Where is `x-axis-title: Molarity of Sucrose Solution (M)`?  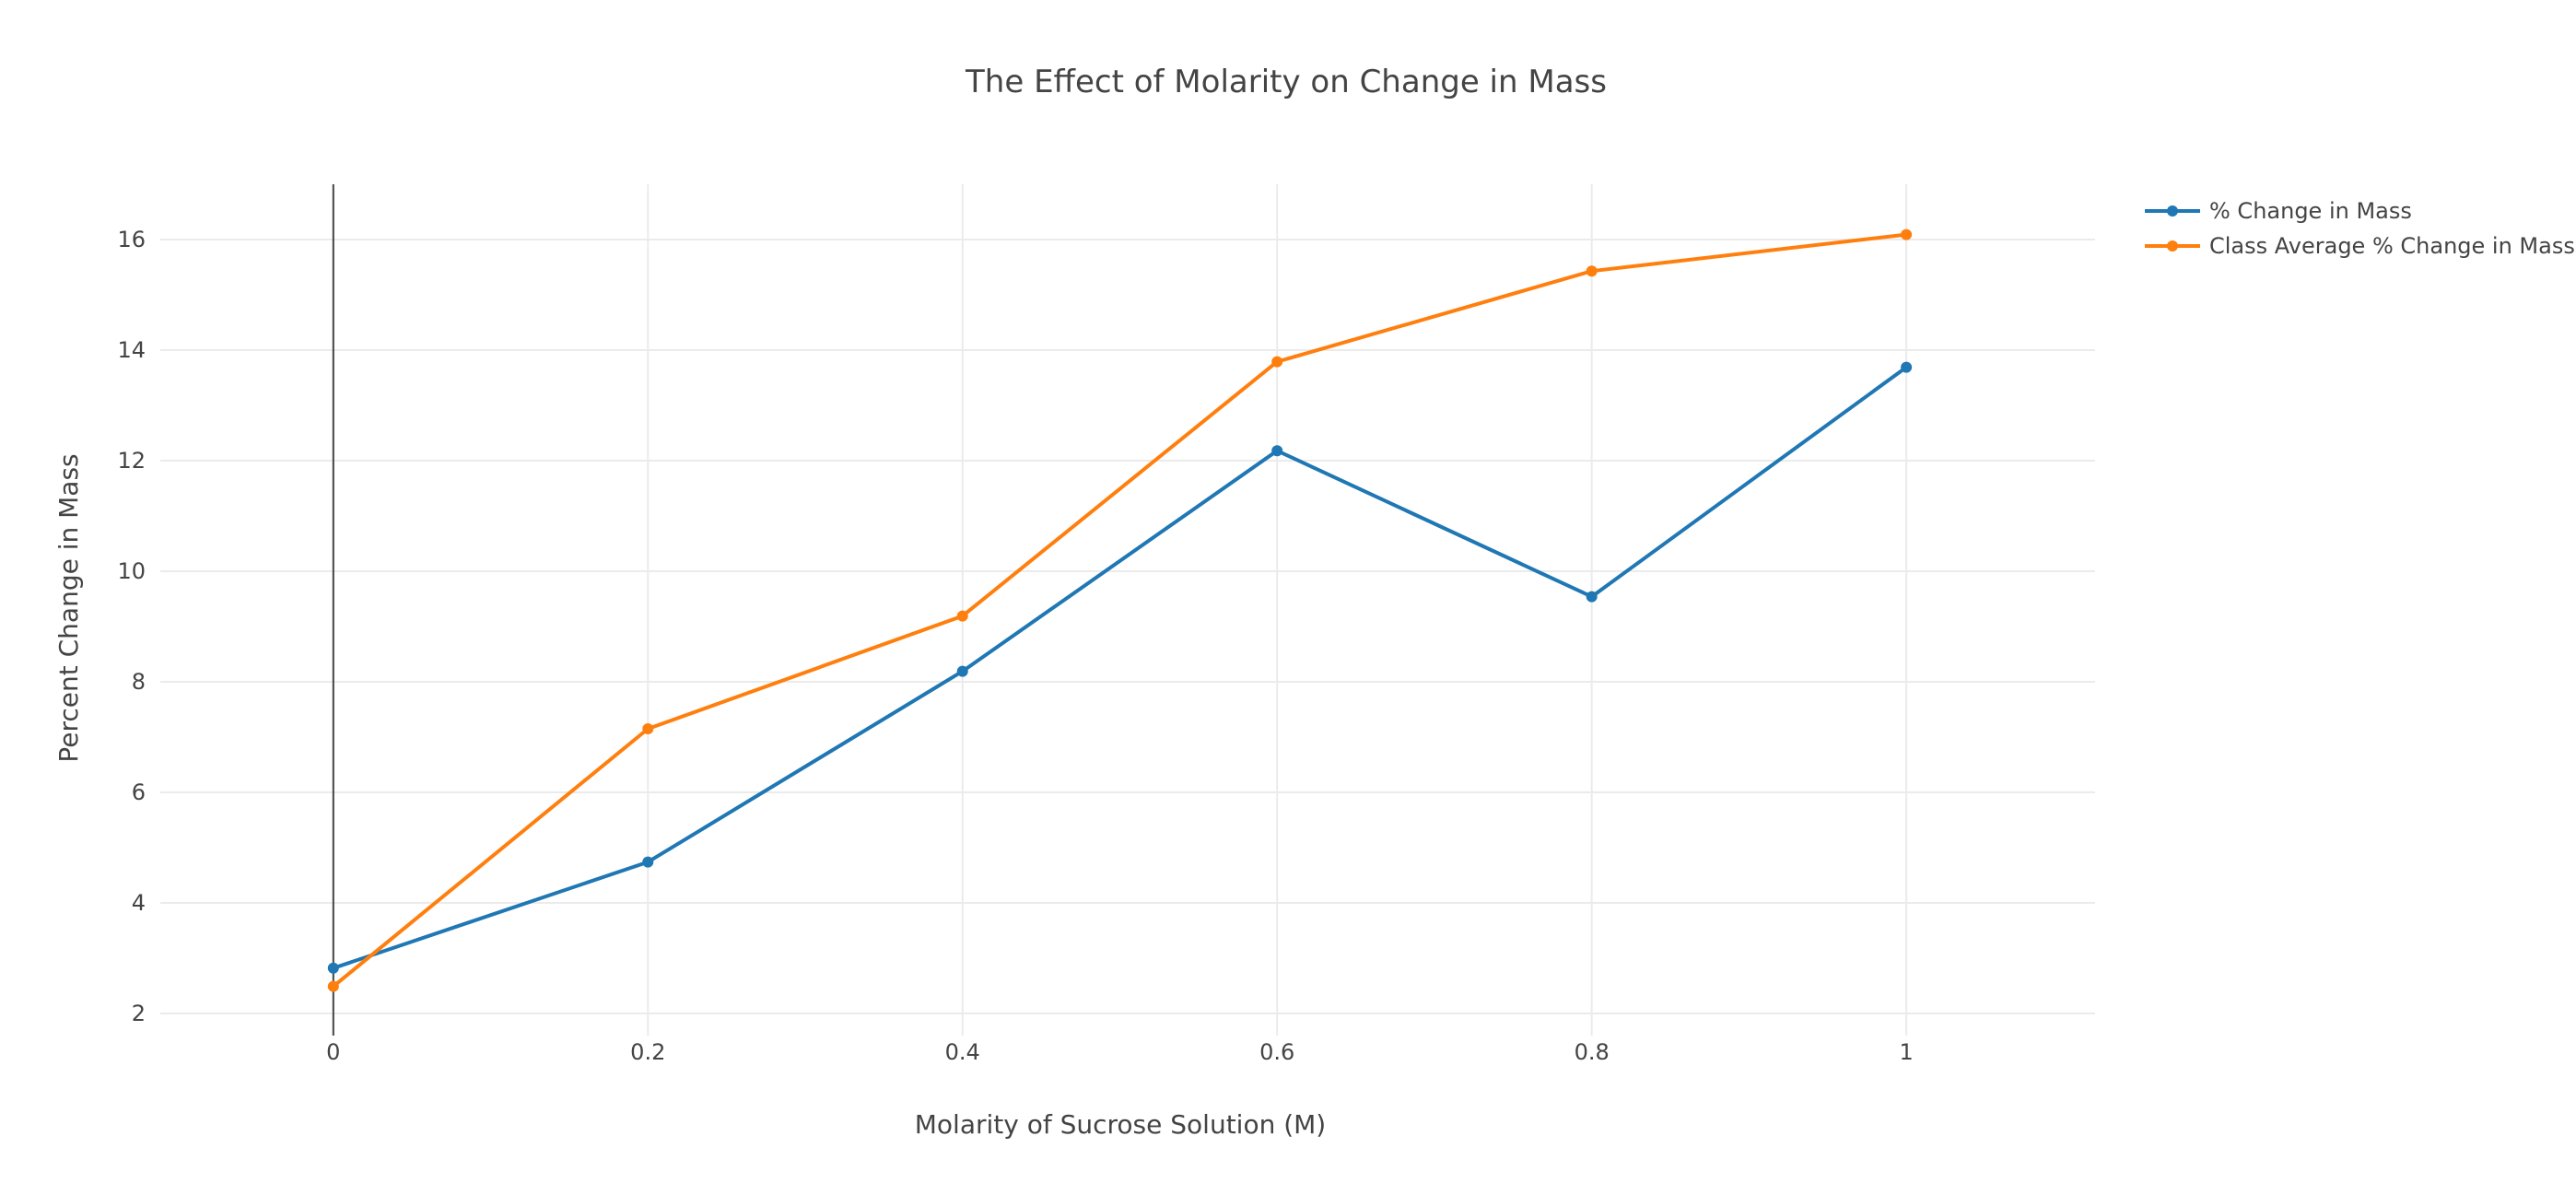 x-axis-title: Molarity of Sucrose Solution (M) is located at coordinates (1120, 1125).